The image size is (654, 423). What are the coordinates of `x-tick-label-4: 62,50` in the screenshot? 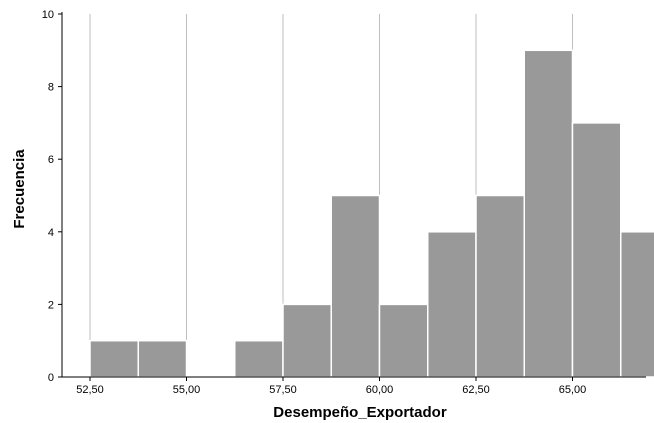 It's located at (476, 390).